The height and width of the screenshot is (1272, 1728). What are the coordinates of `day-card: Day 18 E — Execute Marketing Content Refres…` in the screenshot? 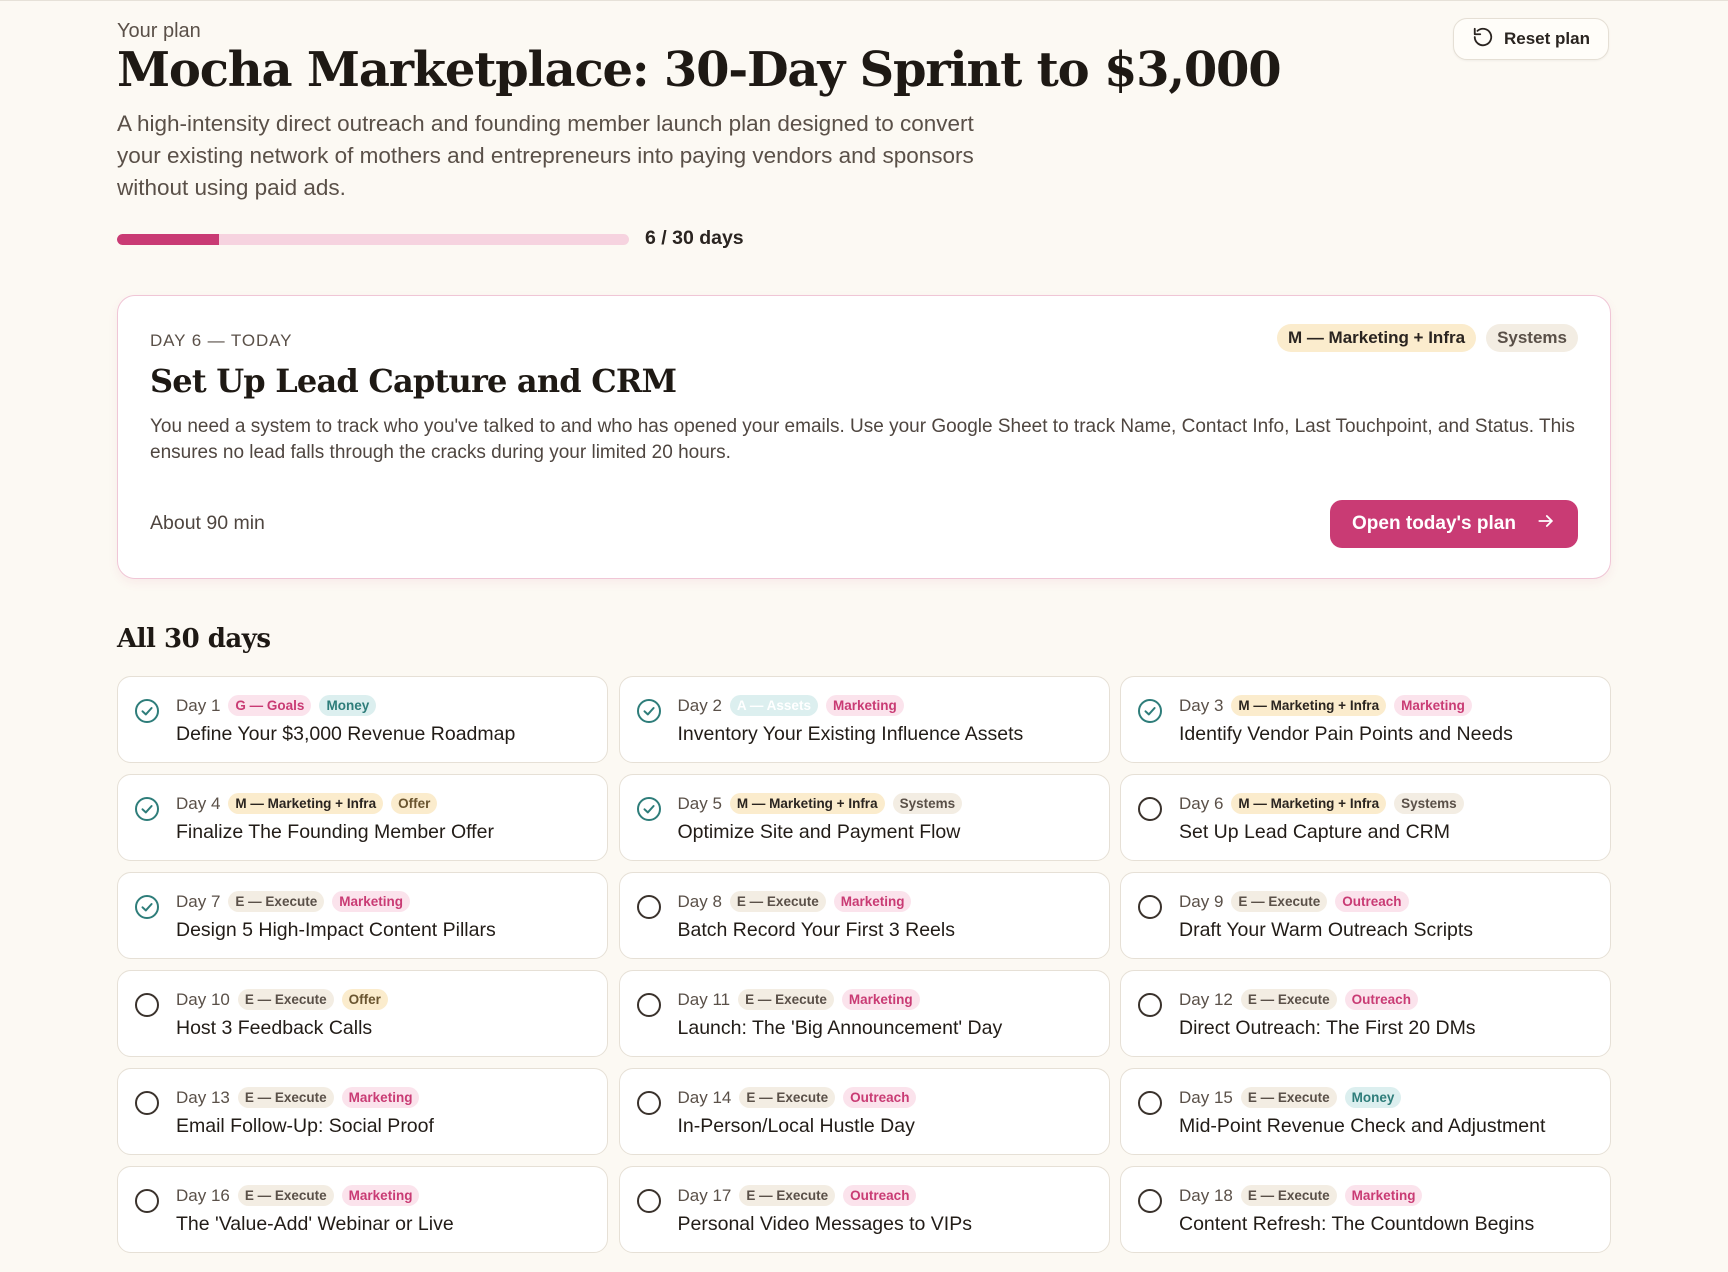 It's located at (1365, 1209).